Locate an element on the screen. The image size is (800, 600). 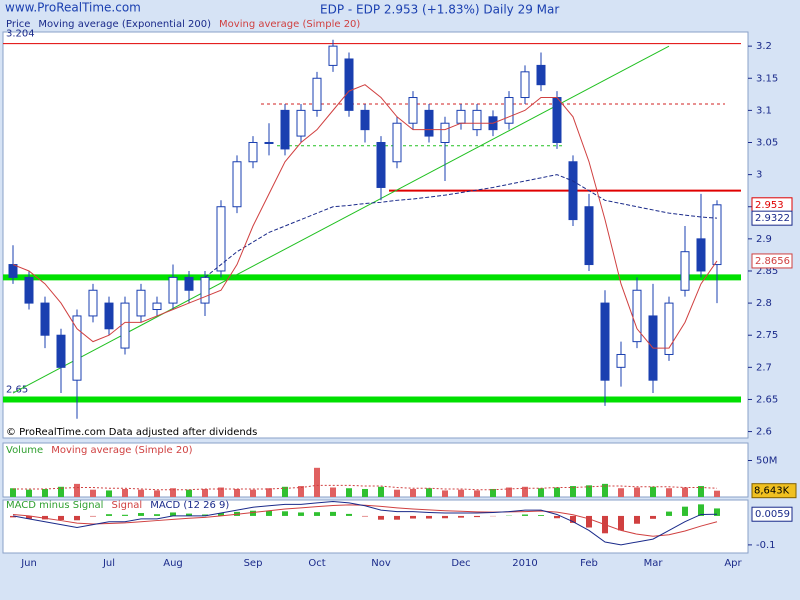
site: www.ProRealTime.com is located at coordinates (73, 8).